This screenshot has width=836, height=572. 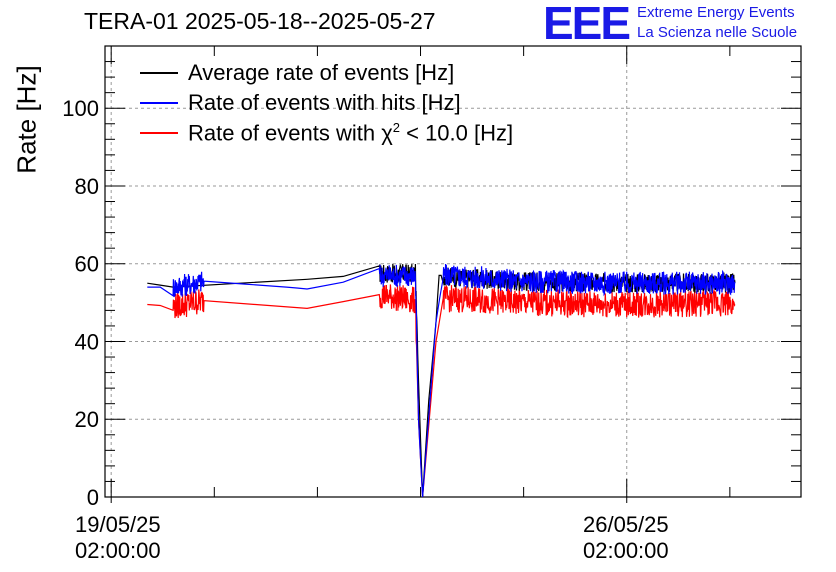 What do you see at coordinates (159, 133) in the screenshot?
I see `legend-swatch-red` at bounding box center [159, 133].